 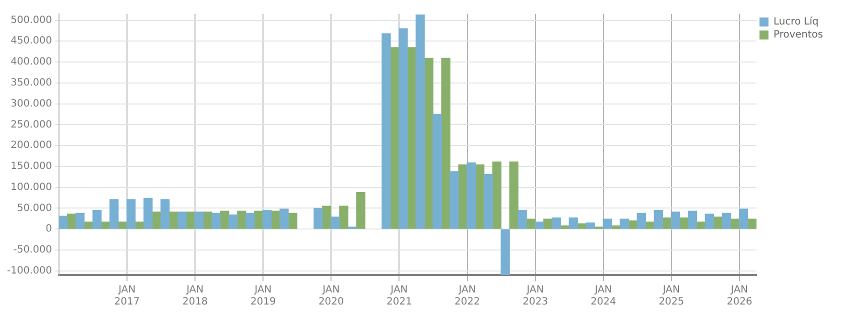 I want to click on y-tick-label: 300.000, so click(x=31, y=104).